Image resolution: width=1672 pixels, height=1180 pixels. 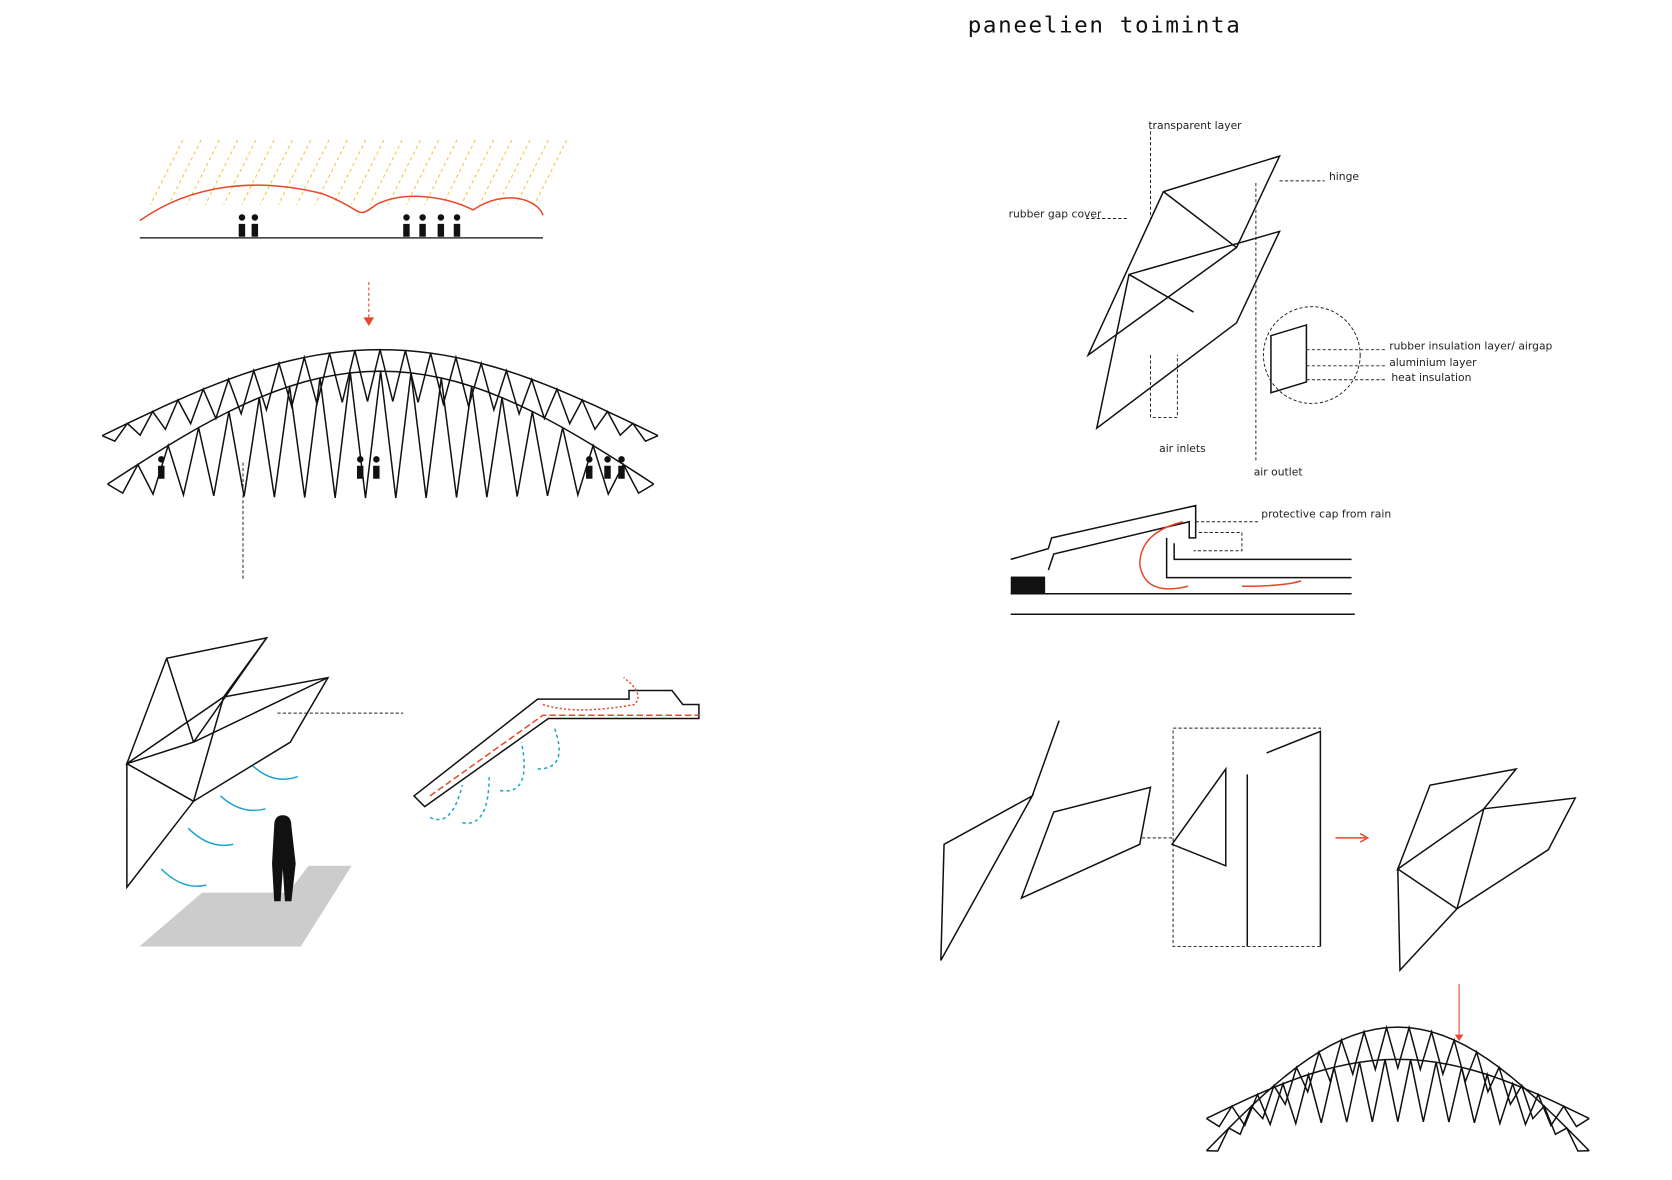 I want to click on exploded-panel, so click(x=1236, y=297).